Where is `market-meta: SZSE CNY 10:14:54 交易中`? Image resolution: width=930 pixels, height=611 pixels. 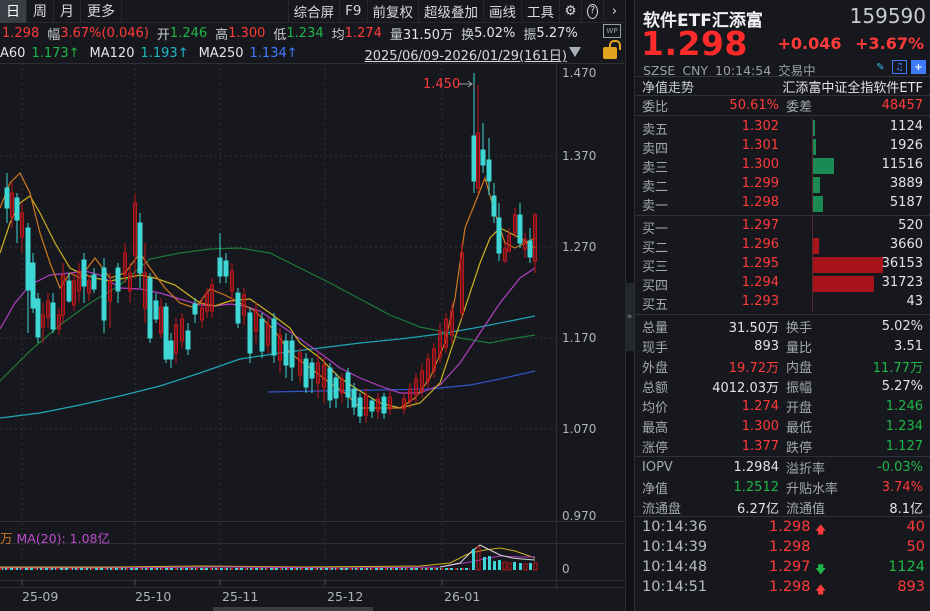 market-meta: SZSE CNY 10:14:54 交易中 is located at coordinates (729, 69).